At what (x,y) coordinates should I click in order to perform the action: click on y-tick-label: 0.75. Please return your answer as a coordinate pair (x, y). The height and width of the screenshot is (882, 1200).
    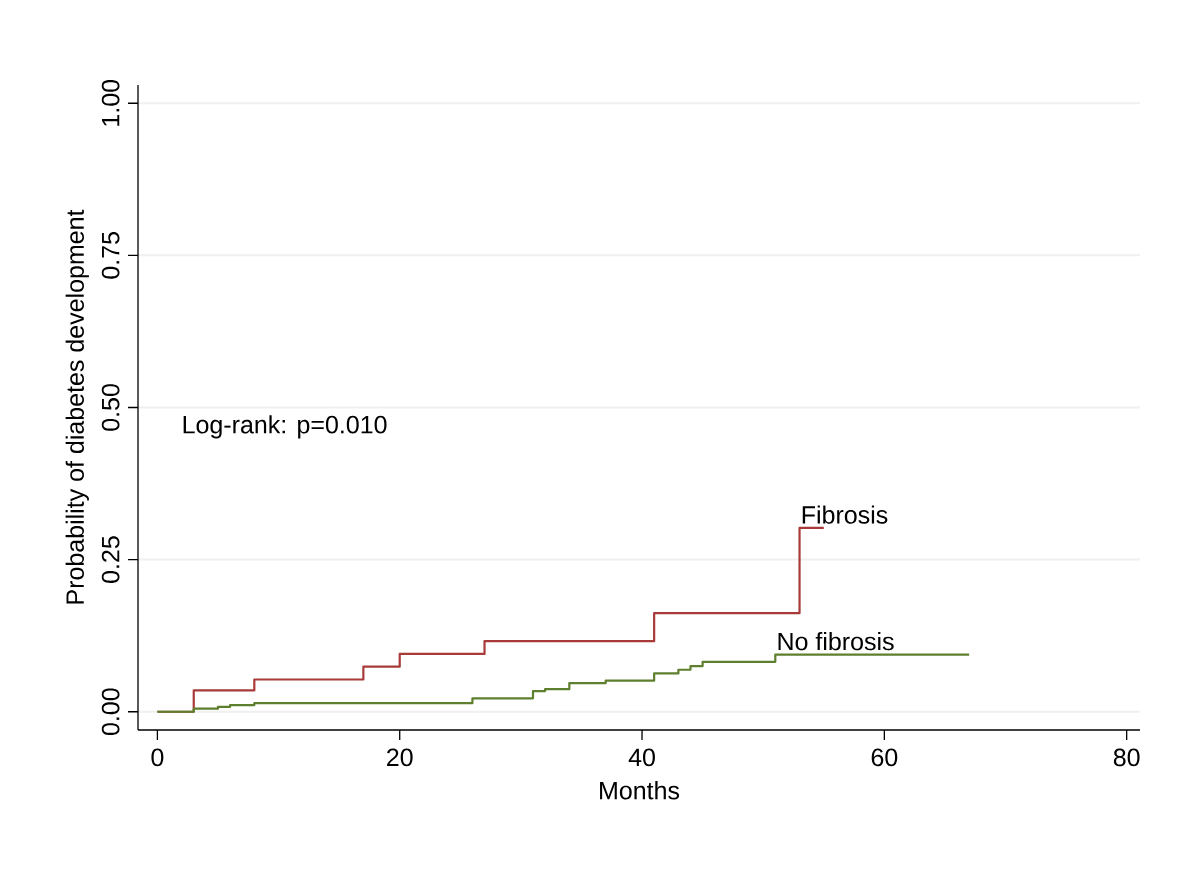
    Looking at the image, I should click on (110, 255).